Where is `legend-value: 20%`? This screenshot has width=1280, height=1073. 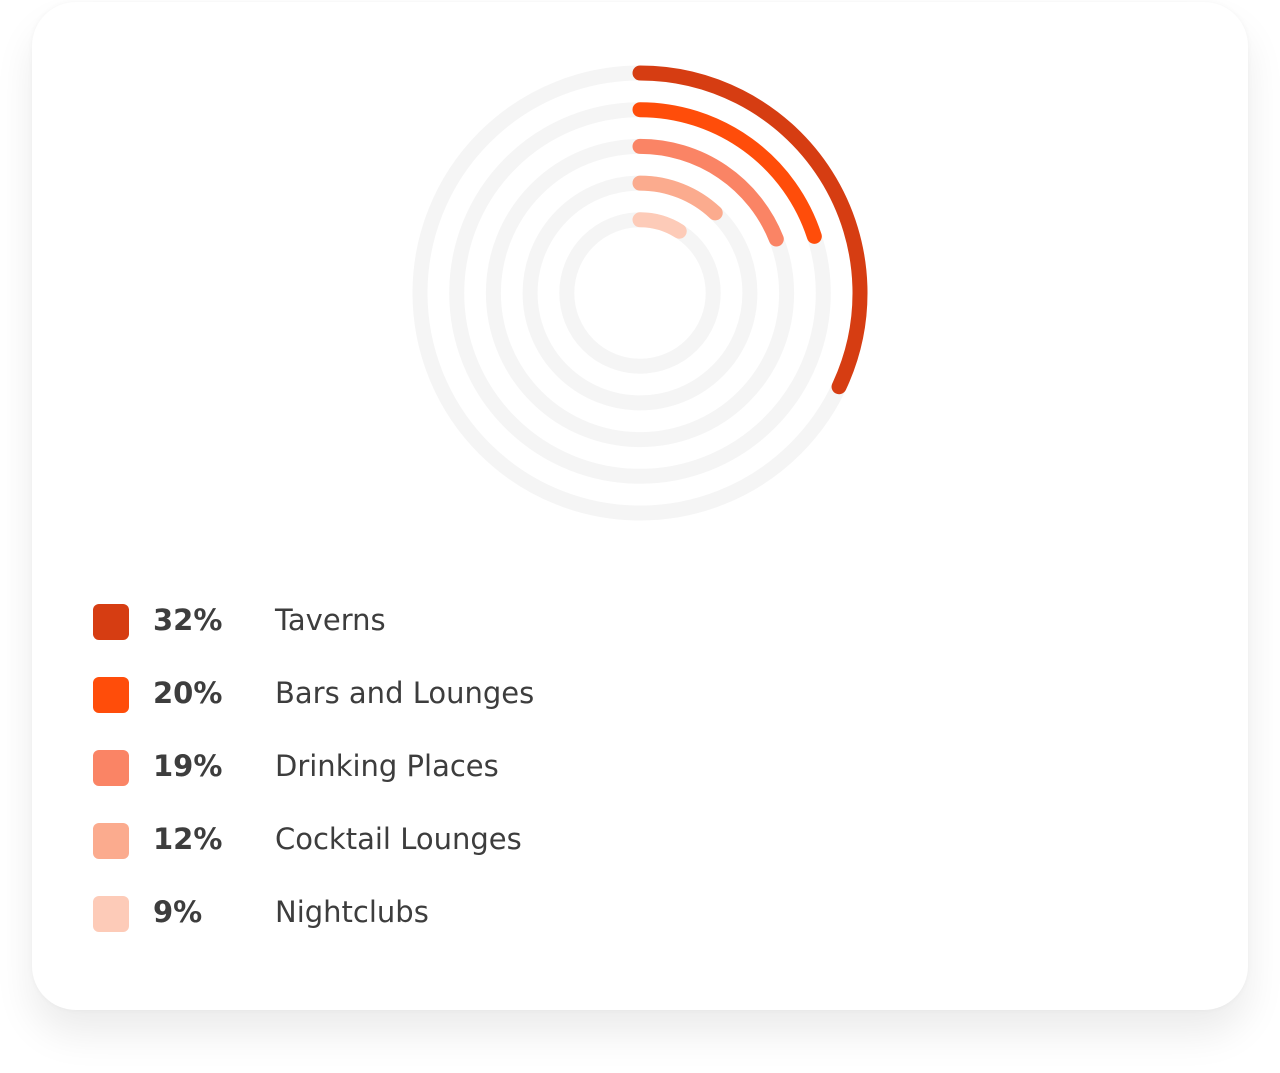
legend-value: 20% is located at coordinates (187, 693).